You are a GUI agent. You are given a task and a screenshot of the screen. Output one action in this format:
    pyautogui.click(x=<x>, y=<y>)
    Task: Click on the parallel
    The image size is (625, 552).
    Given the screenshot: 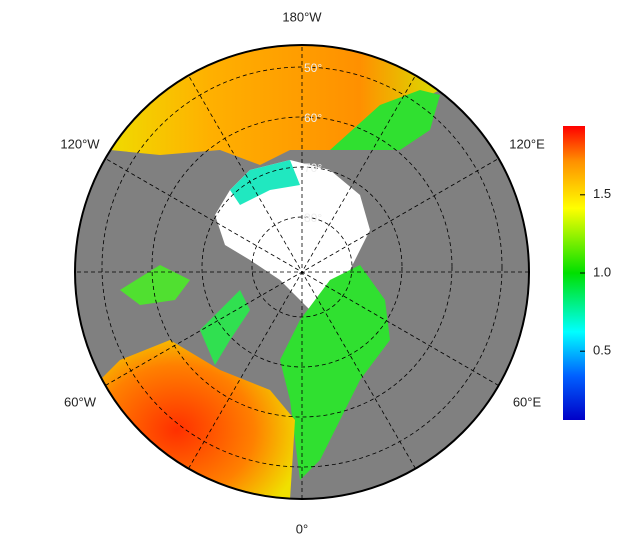 What is the action you would take?
    pyautogui.click(x=302, y=267)
    